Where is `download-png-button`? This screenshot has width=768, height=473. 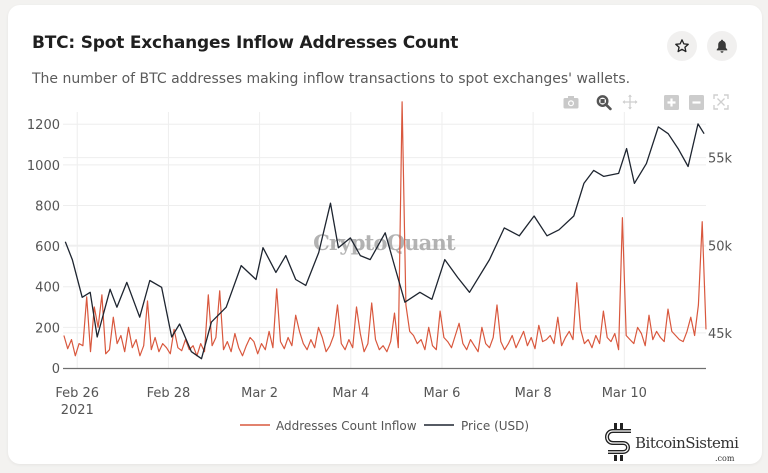 download-png-button is located at coordinates (571, 102).